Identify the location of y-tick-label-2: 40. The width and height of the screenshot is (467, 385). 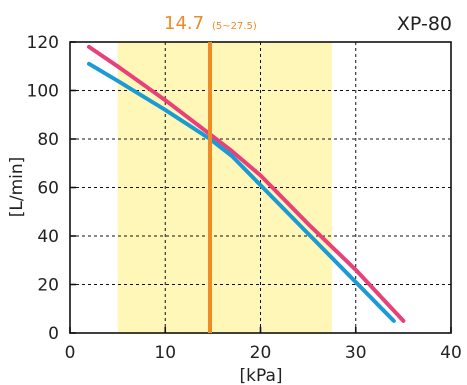
(48, 237).